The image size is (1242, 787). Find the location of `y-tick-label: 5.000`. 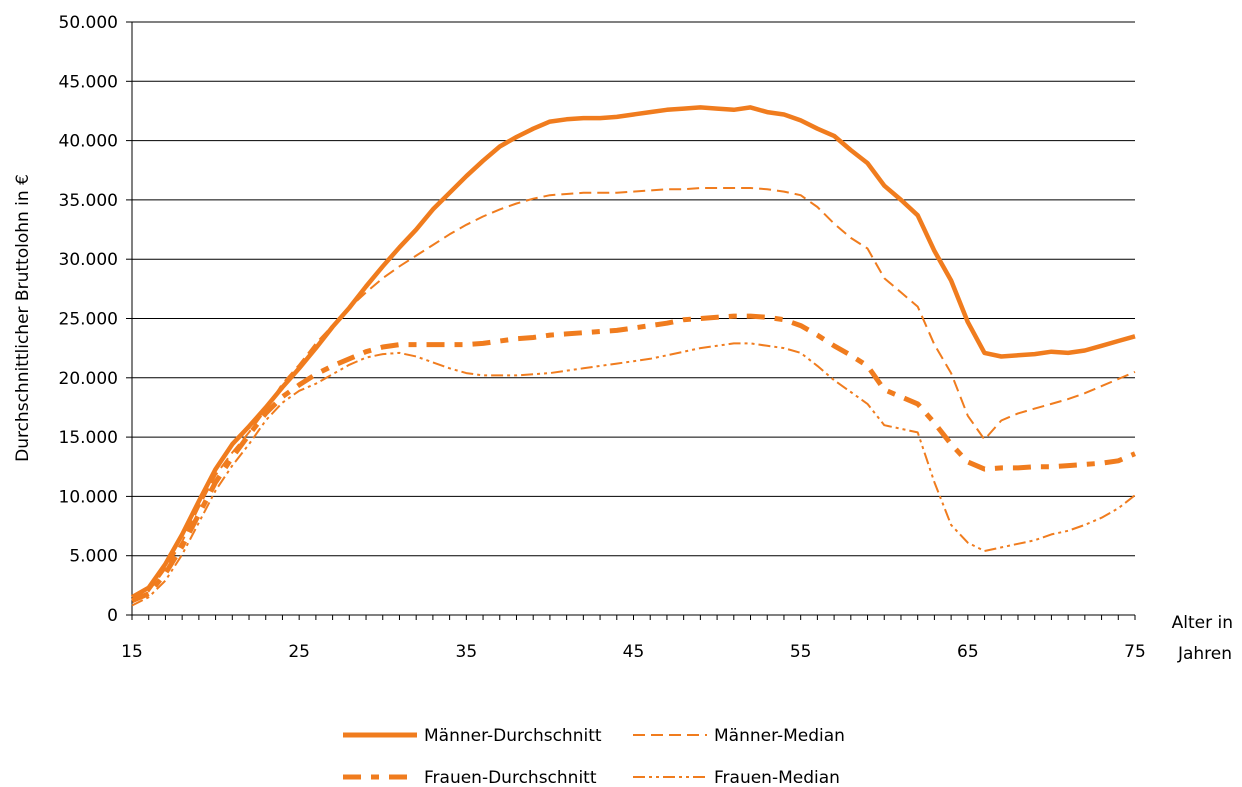

y-tick-label: 5.000 is located at coordinates (93, 557).